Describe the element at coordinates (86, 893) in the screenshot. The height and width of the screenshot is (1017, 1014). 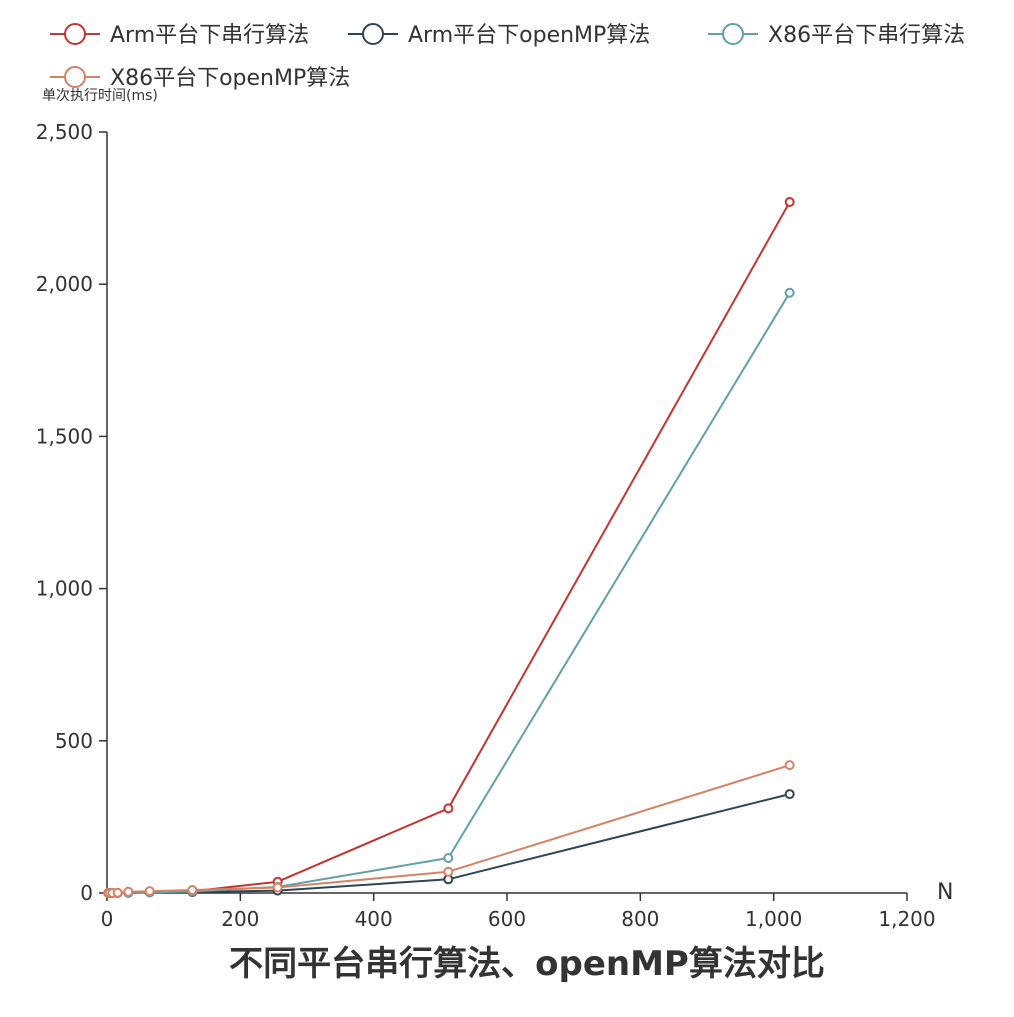
I see `y-tick-label: 0` at that location.